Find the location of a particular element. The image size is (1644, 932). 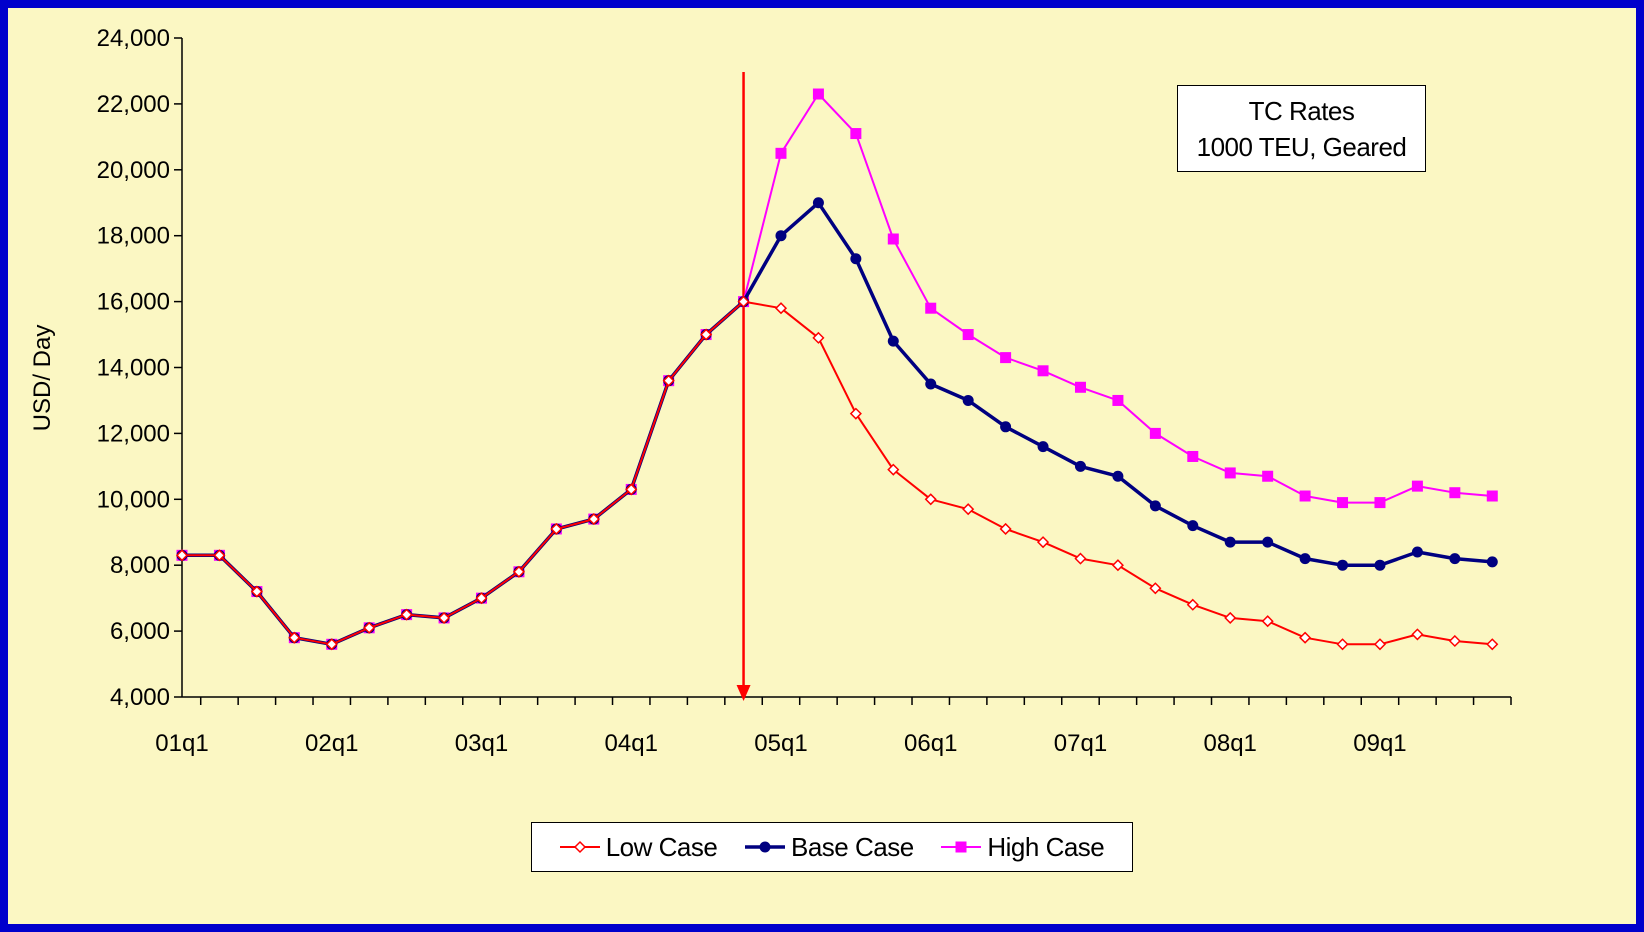

info-box-line-1: TC Rates is located at coordinates (1301, 110).